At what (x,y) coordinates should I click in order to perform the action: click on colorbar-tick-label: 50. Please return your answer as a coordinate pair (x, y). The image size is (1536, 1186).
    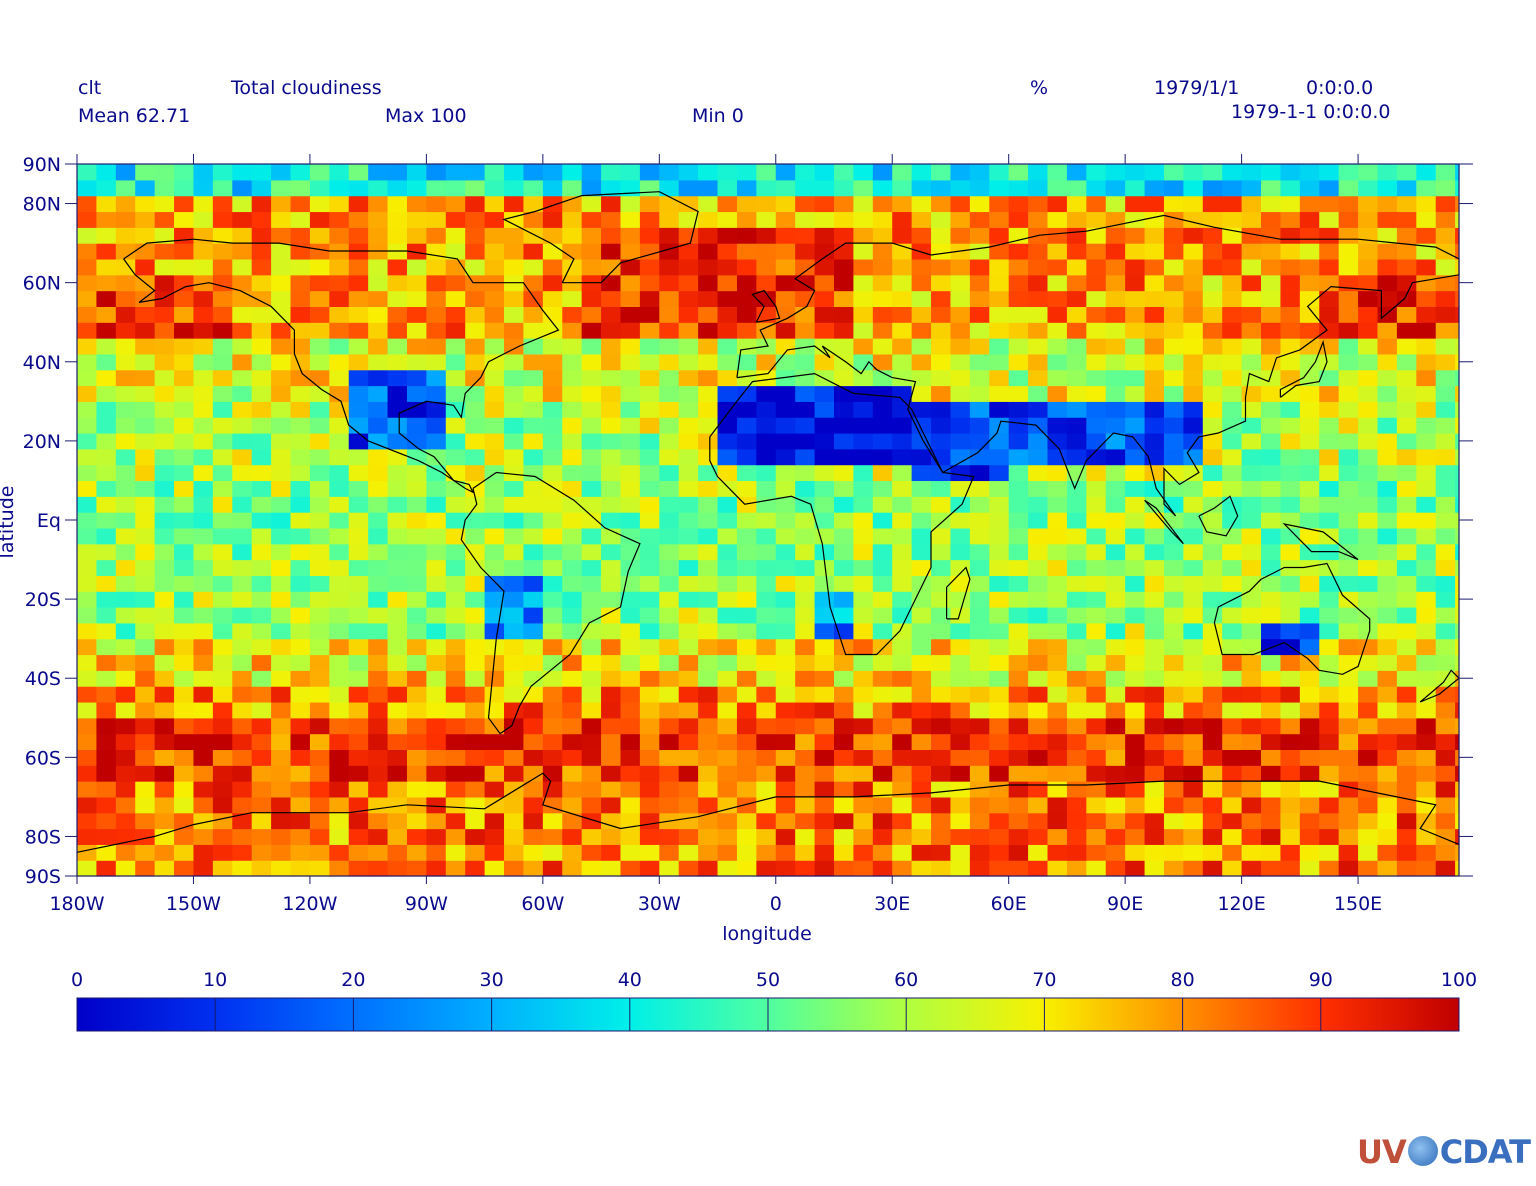
    Looking at the image, I should click on (768, 980).